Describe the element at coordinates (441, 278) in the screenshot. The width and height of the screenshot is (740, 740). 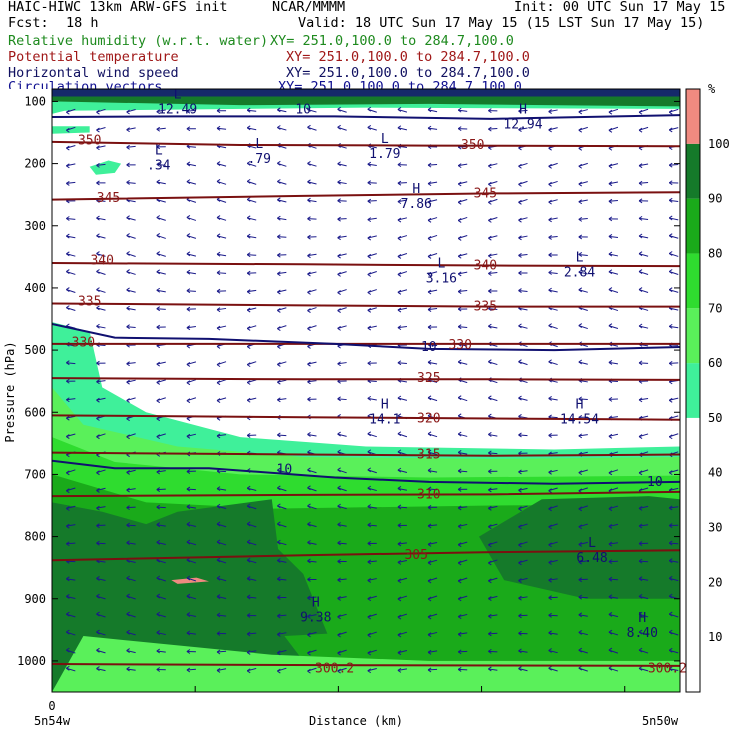
I see `extremum-value: 3.16` at that location.